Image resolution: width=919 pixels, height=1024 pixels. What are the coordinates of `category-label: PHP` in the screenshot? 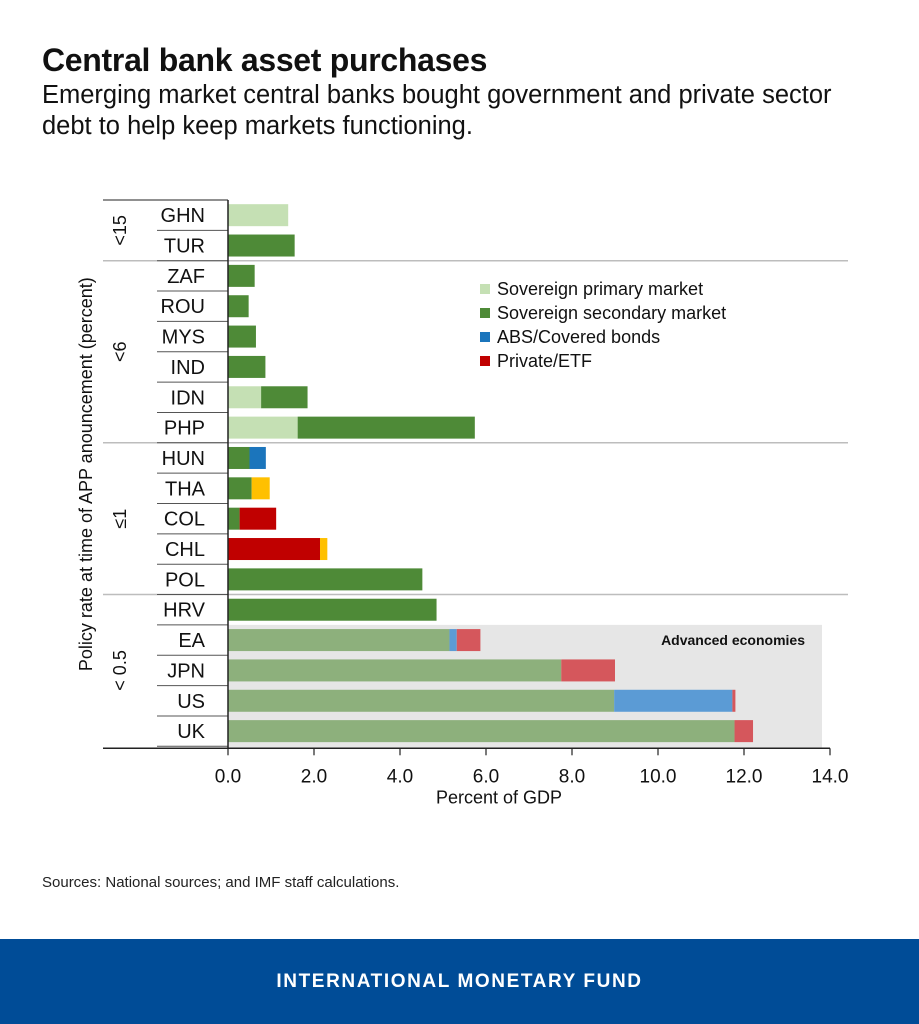 It's located at (184, 429).